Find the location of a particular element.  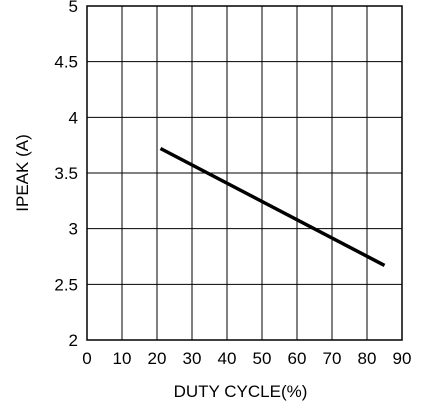

x-tick-label: 20 is located at coordinates (157, 358).